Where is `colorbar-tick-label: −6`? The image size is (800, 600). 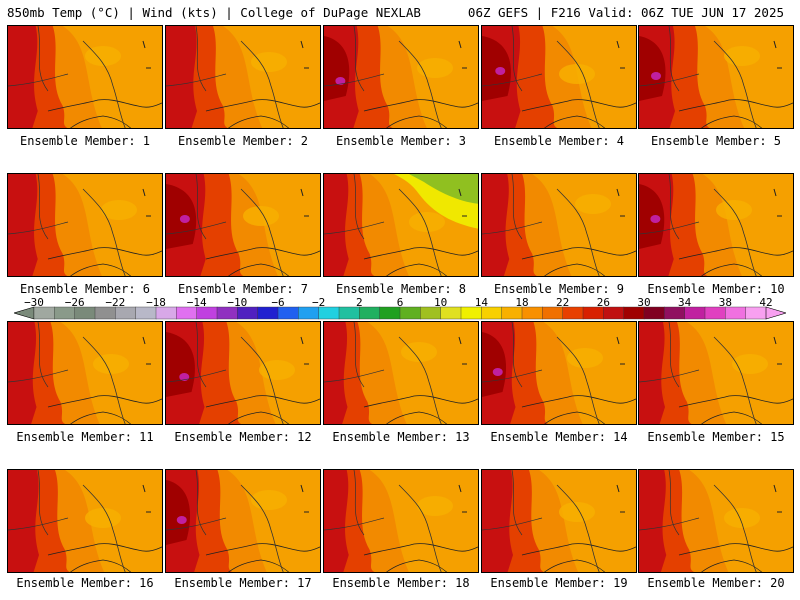 colorbar-tick-label: −6 is located at coordinates (278, 302).